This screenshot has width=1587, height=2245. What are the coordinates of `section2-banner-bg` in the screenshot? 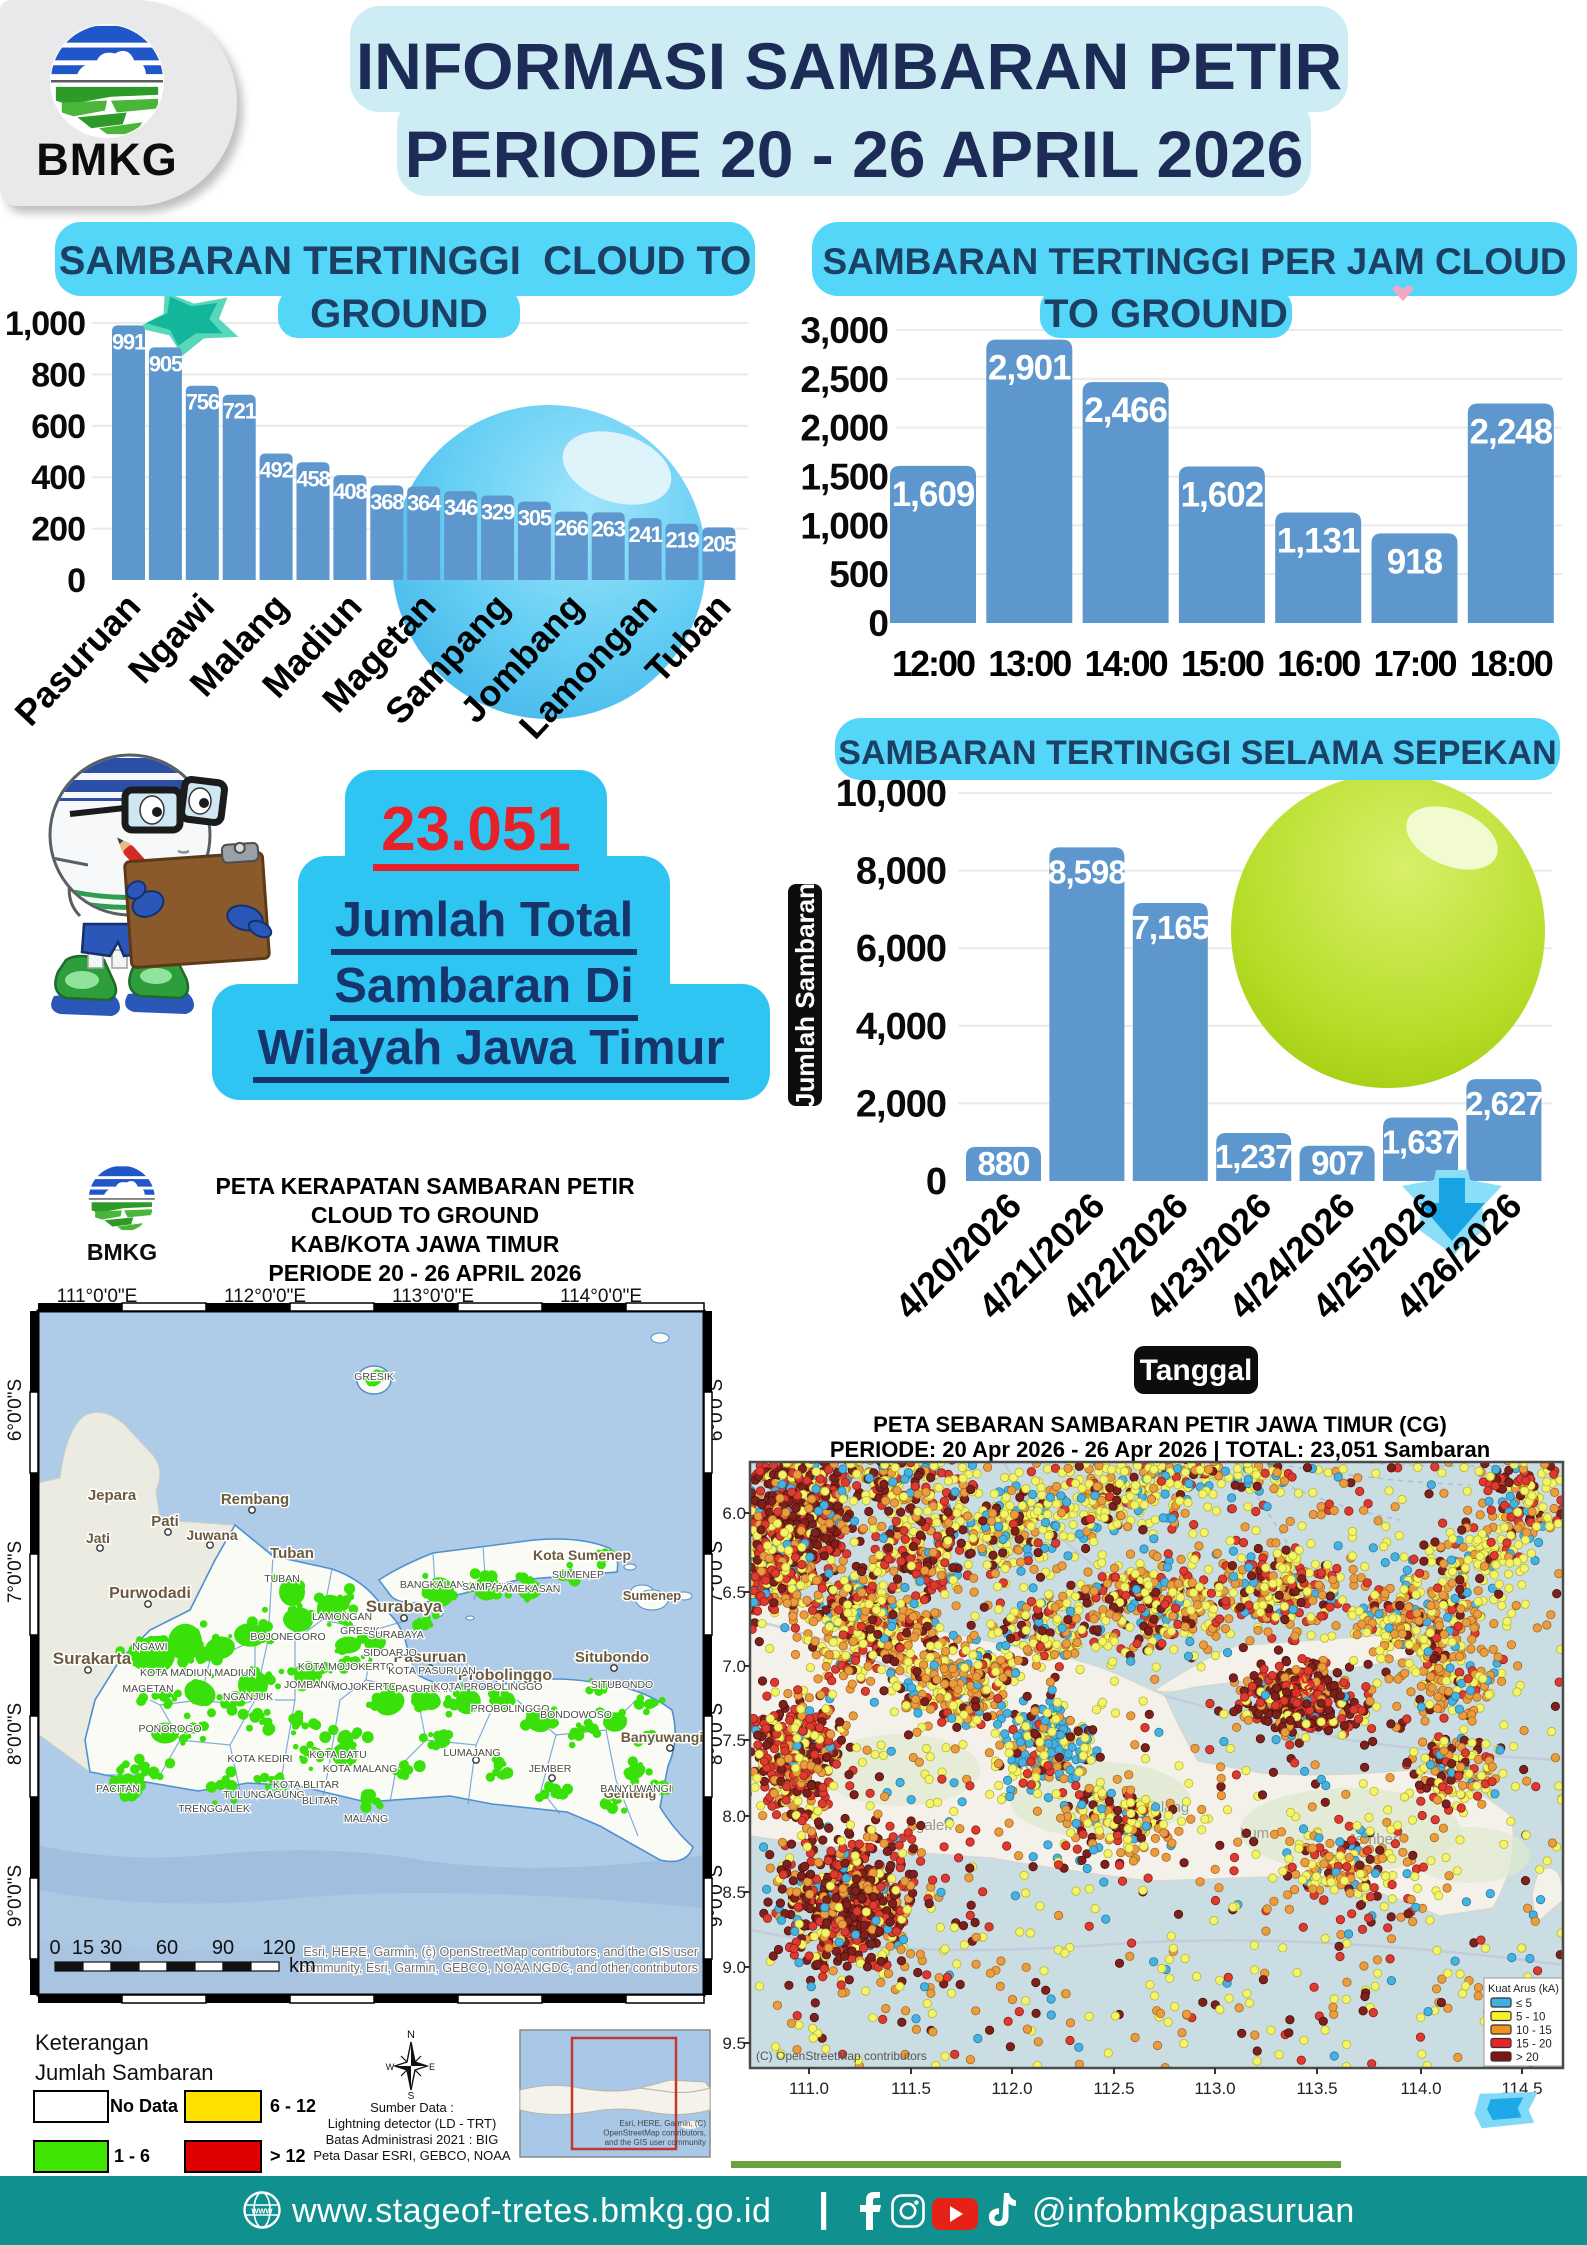 It's located at (1194, 259).